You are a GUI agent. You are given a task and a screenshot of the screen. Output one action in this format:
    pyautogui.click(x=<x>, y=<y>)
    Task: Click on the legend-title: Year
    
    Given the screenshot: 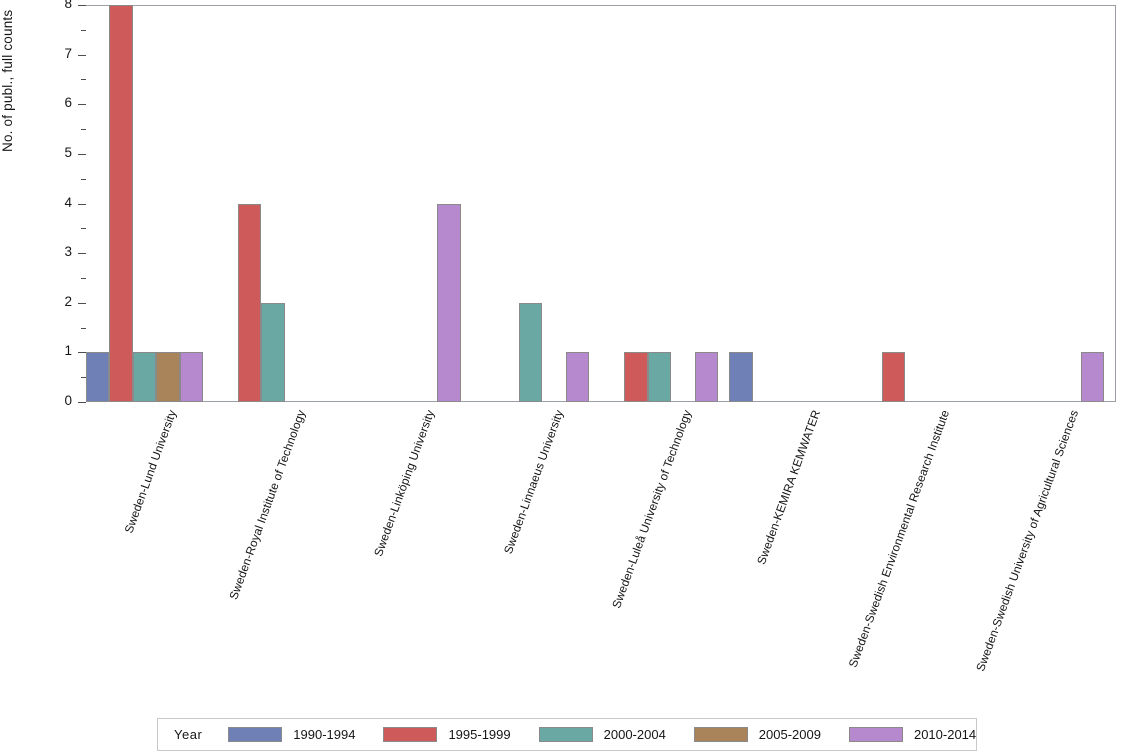 What is the action you would take?
    pyautogui.click(x=188, y=734)
    